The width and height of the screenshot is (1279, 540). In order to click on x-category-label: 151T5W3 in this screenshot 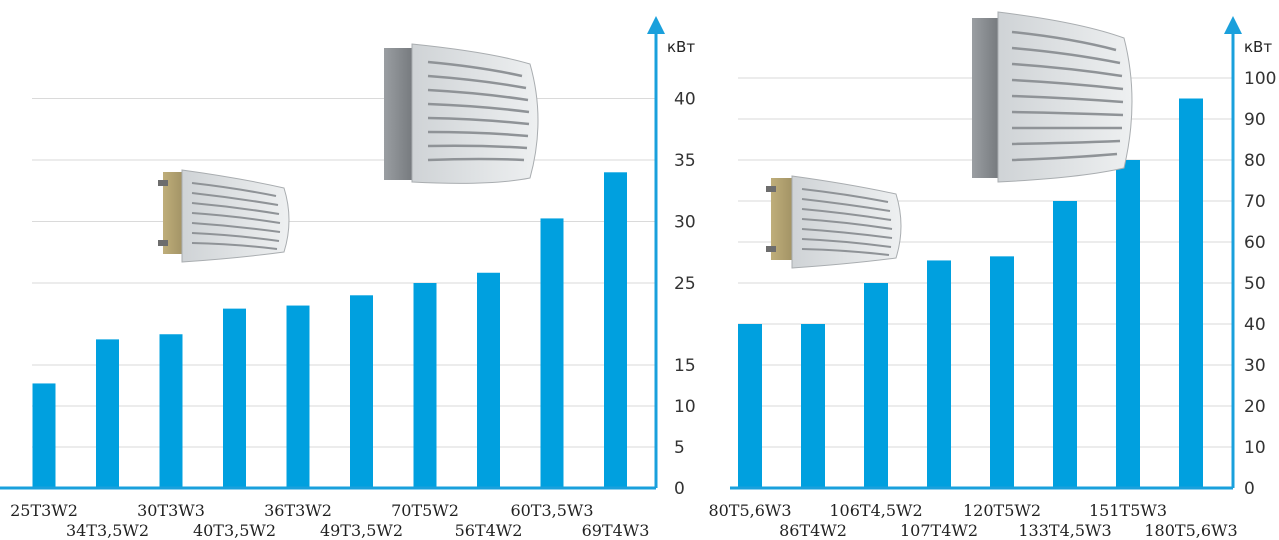, I will do `click(1128, 510)`.